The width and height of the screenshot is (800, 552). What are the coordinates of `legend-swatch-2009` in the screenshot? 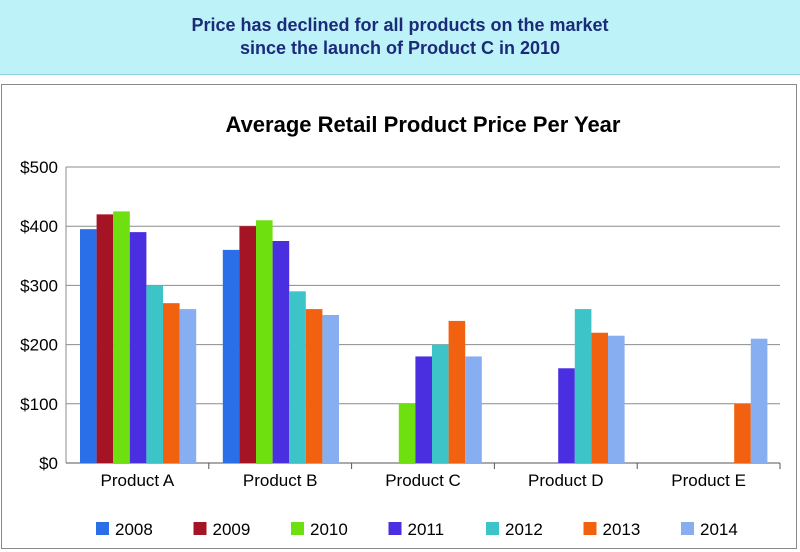 It's located at (200, 528).